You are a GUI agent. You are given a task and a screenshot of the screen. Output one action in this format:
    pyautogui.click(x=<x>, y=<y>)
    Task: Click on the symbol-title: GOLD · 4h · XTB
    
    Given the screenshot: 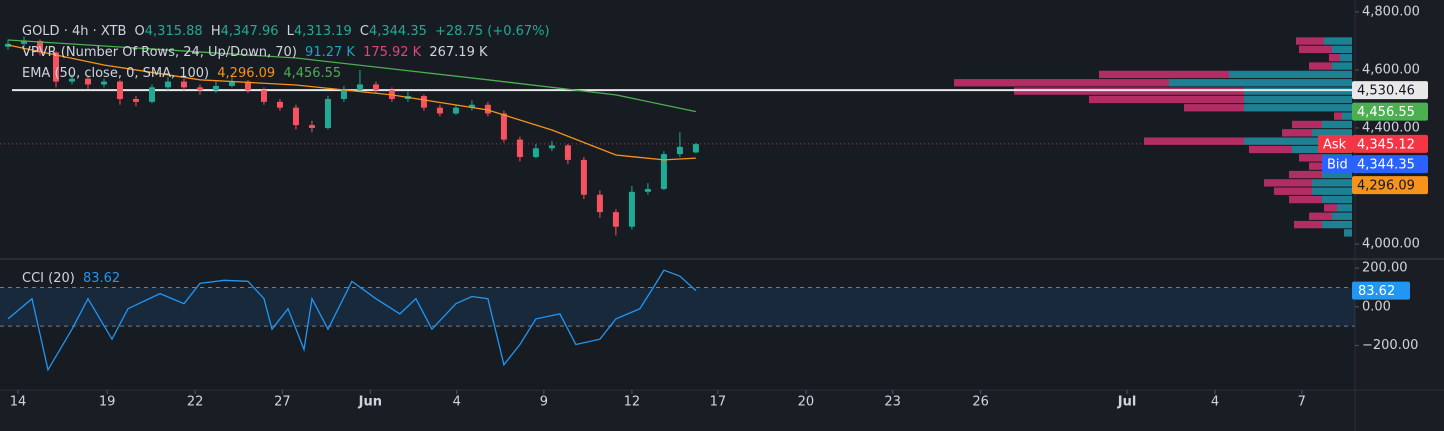 What is the action you would take?
    pyautogui.click(x=74, y=31)
    